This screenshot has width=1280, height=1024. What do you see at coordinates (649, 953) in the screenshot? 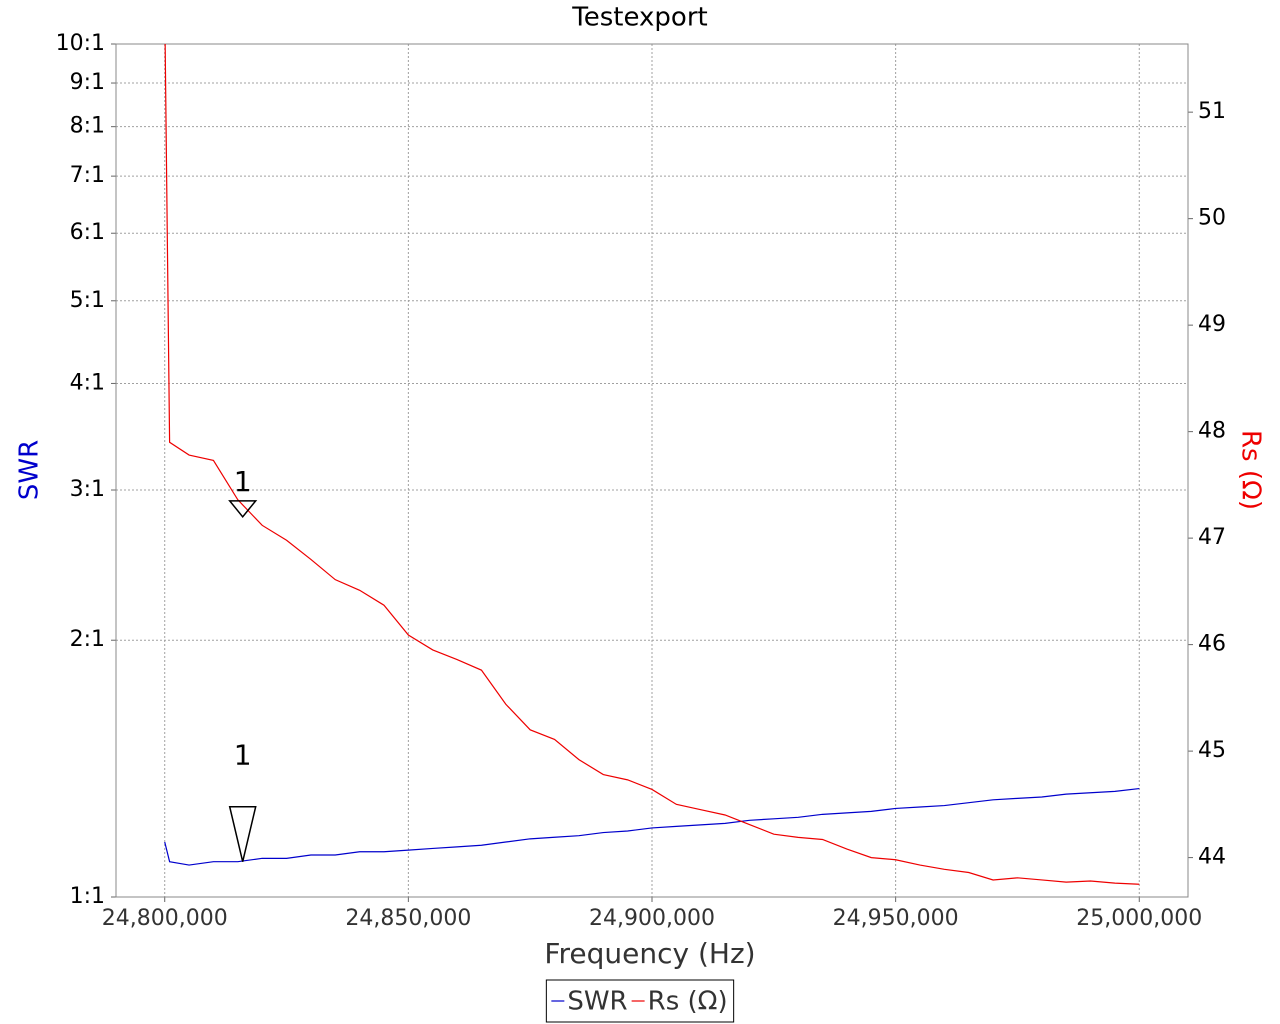
I see `x-axis-label: Frequency (Hz)` at bounding box center [649, 953].